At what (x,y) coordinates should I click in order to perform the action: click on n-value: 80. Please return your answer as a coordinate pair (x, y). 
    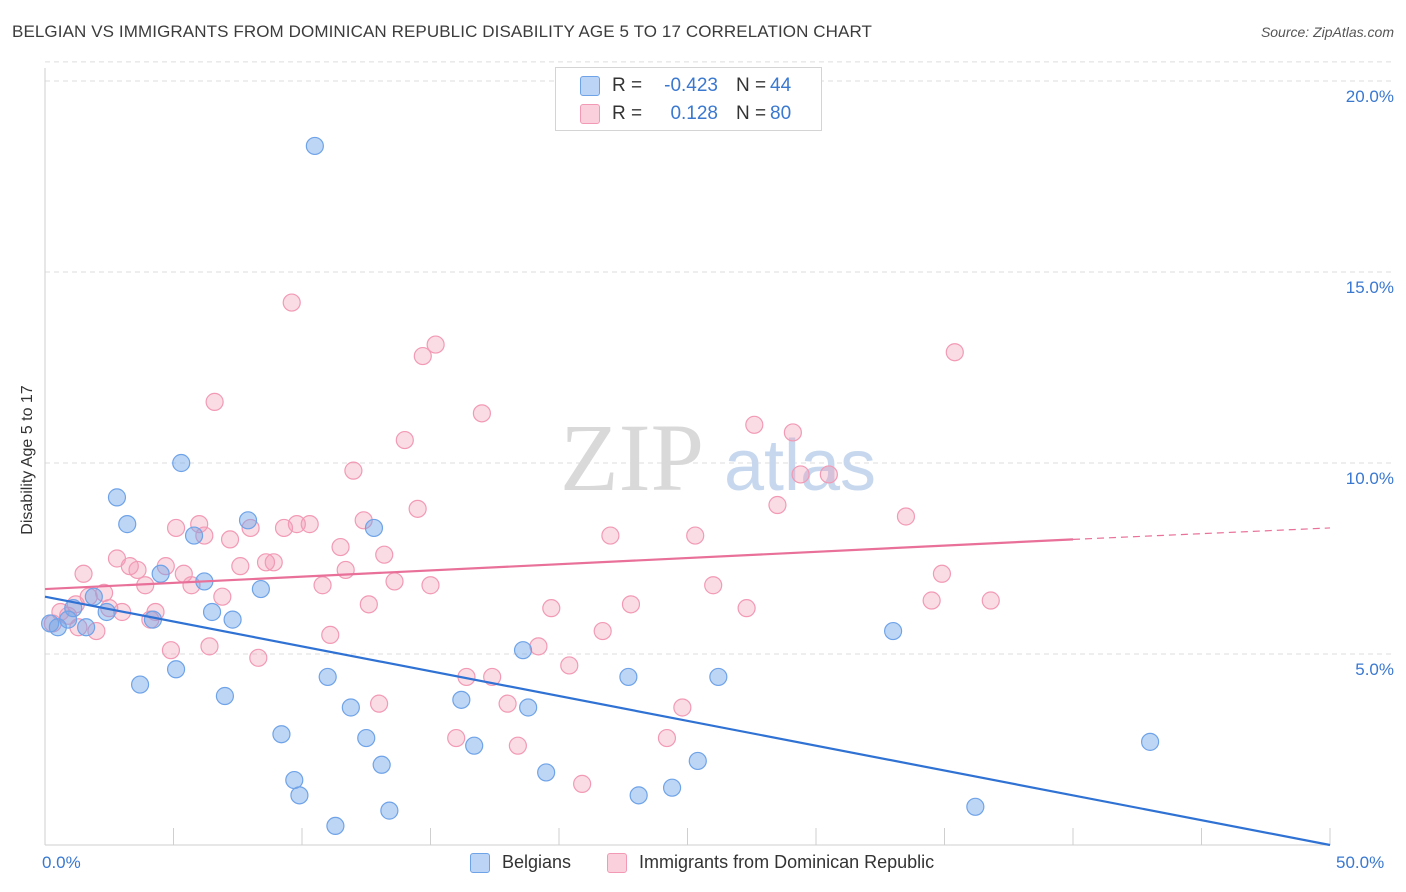
    Looking at the image, I should click on (781, 113).